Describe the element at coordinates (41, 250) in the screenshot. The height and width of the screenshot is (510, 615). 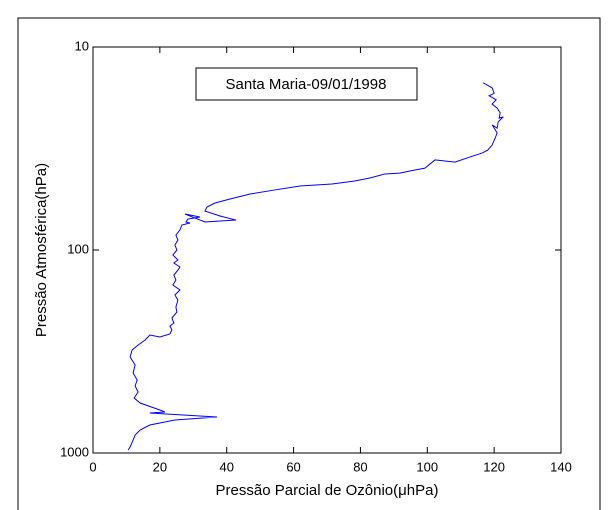
I see `y-axis-label: Pressão Atmosférica(hPa)` at that location.